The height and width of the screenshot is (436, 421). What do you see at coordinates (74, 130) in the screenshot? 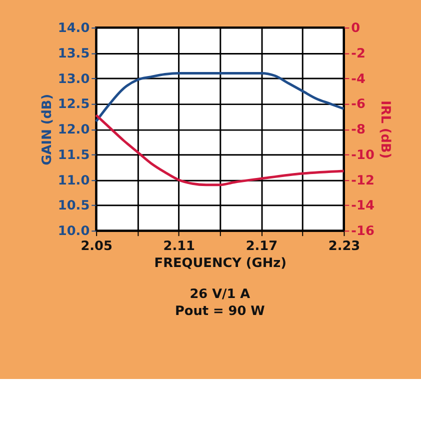
I see `y-tick-label: 12.0` at bounding box center [74, 130].